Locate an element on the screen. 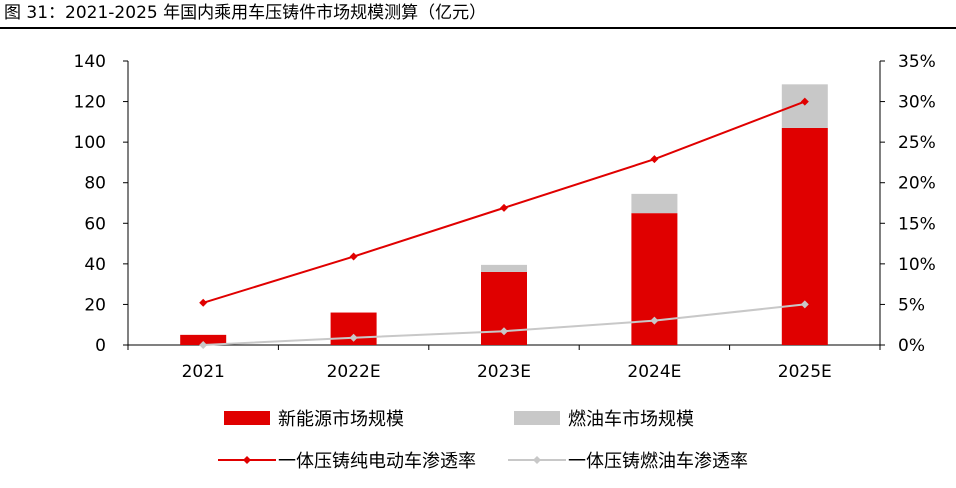  right-tick-label: 20% is located at coordinates (917, 184).